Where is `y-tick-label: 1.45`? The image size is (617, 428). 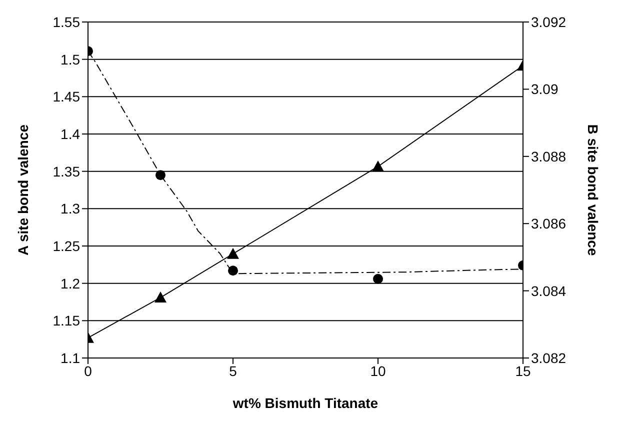
y-tick-label: 1.45 is located at coordinates (66, 96).